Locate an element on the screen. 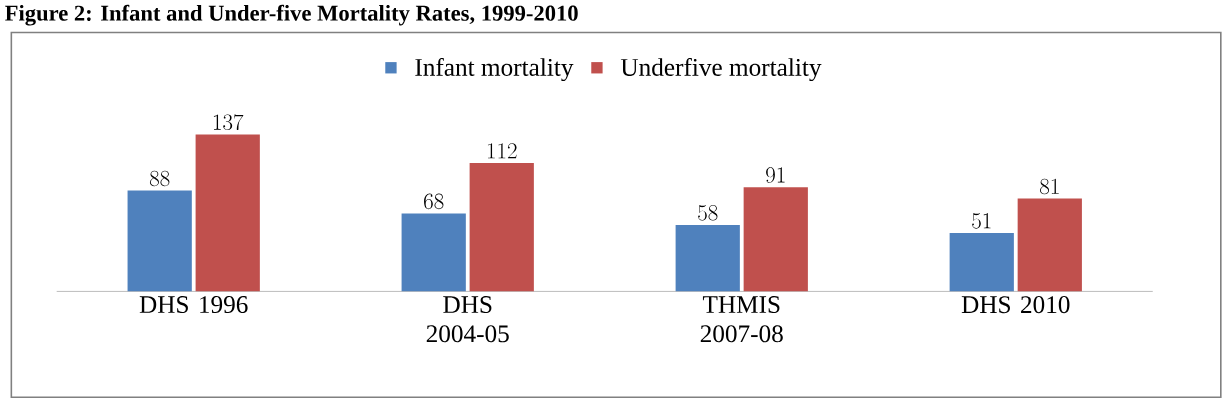 This screenshot has height=401, width=1231. data-label: 81 is located at coordinates (1049, 186).